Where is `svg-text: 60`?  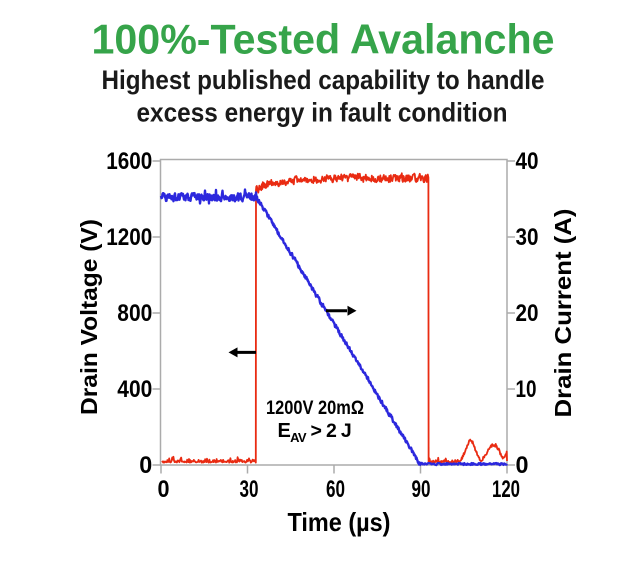 svg-text: 60 is located at coordinates (335, 489).